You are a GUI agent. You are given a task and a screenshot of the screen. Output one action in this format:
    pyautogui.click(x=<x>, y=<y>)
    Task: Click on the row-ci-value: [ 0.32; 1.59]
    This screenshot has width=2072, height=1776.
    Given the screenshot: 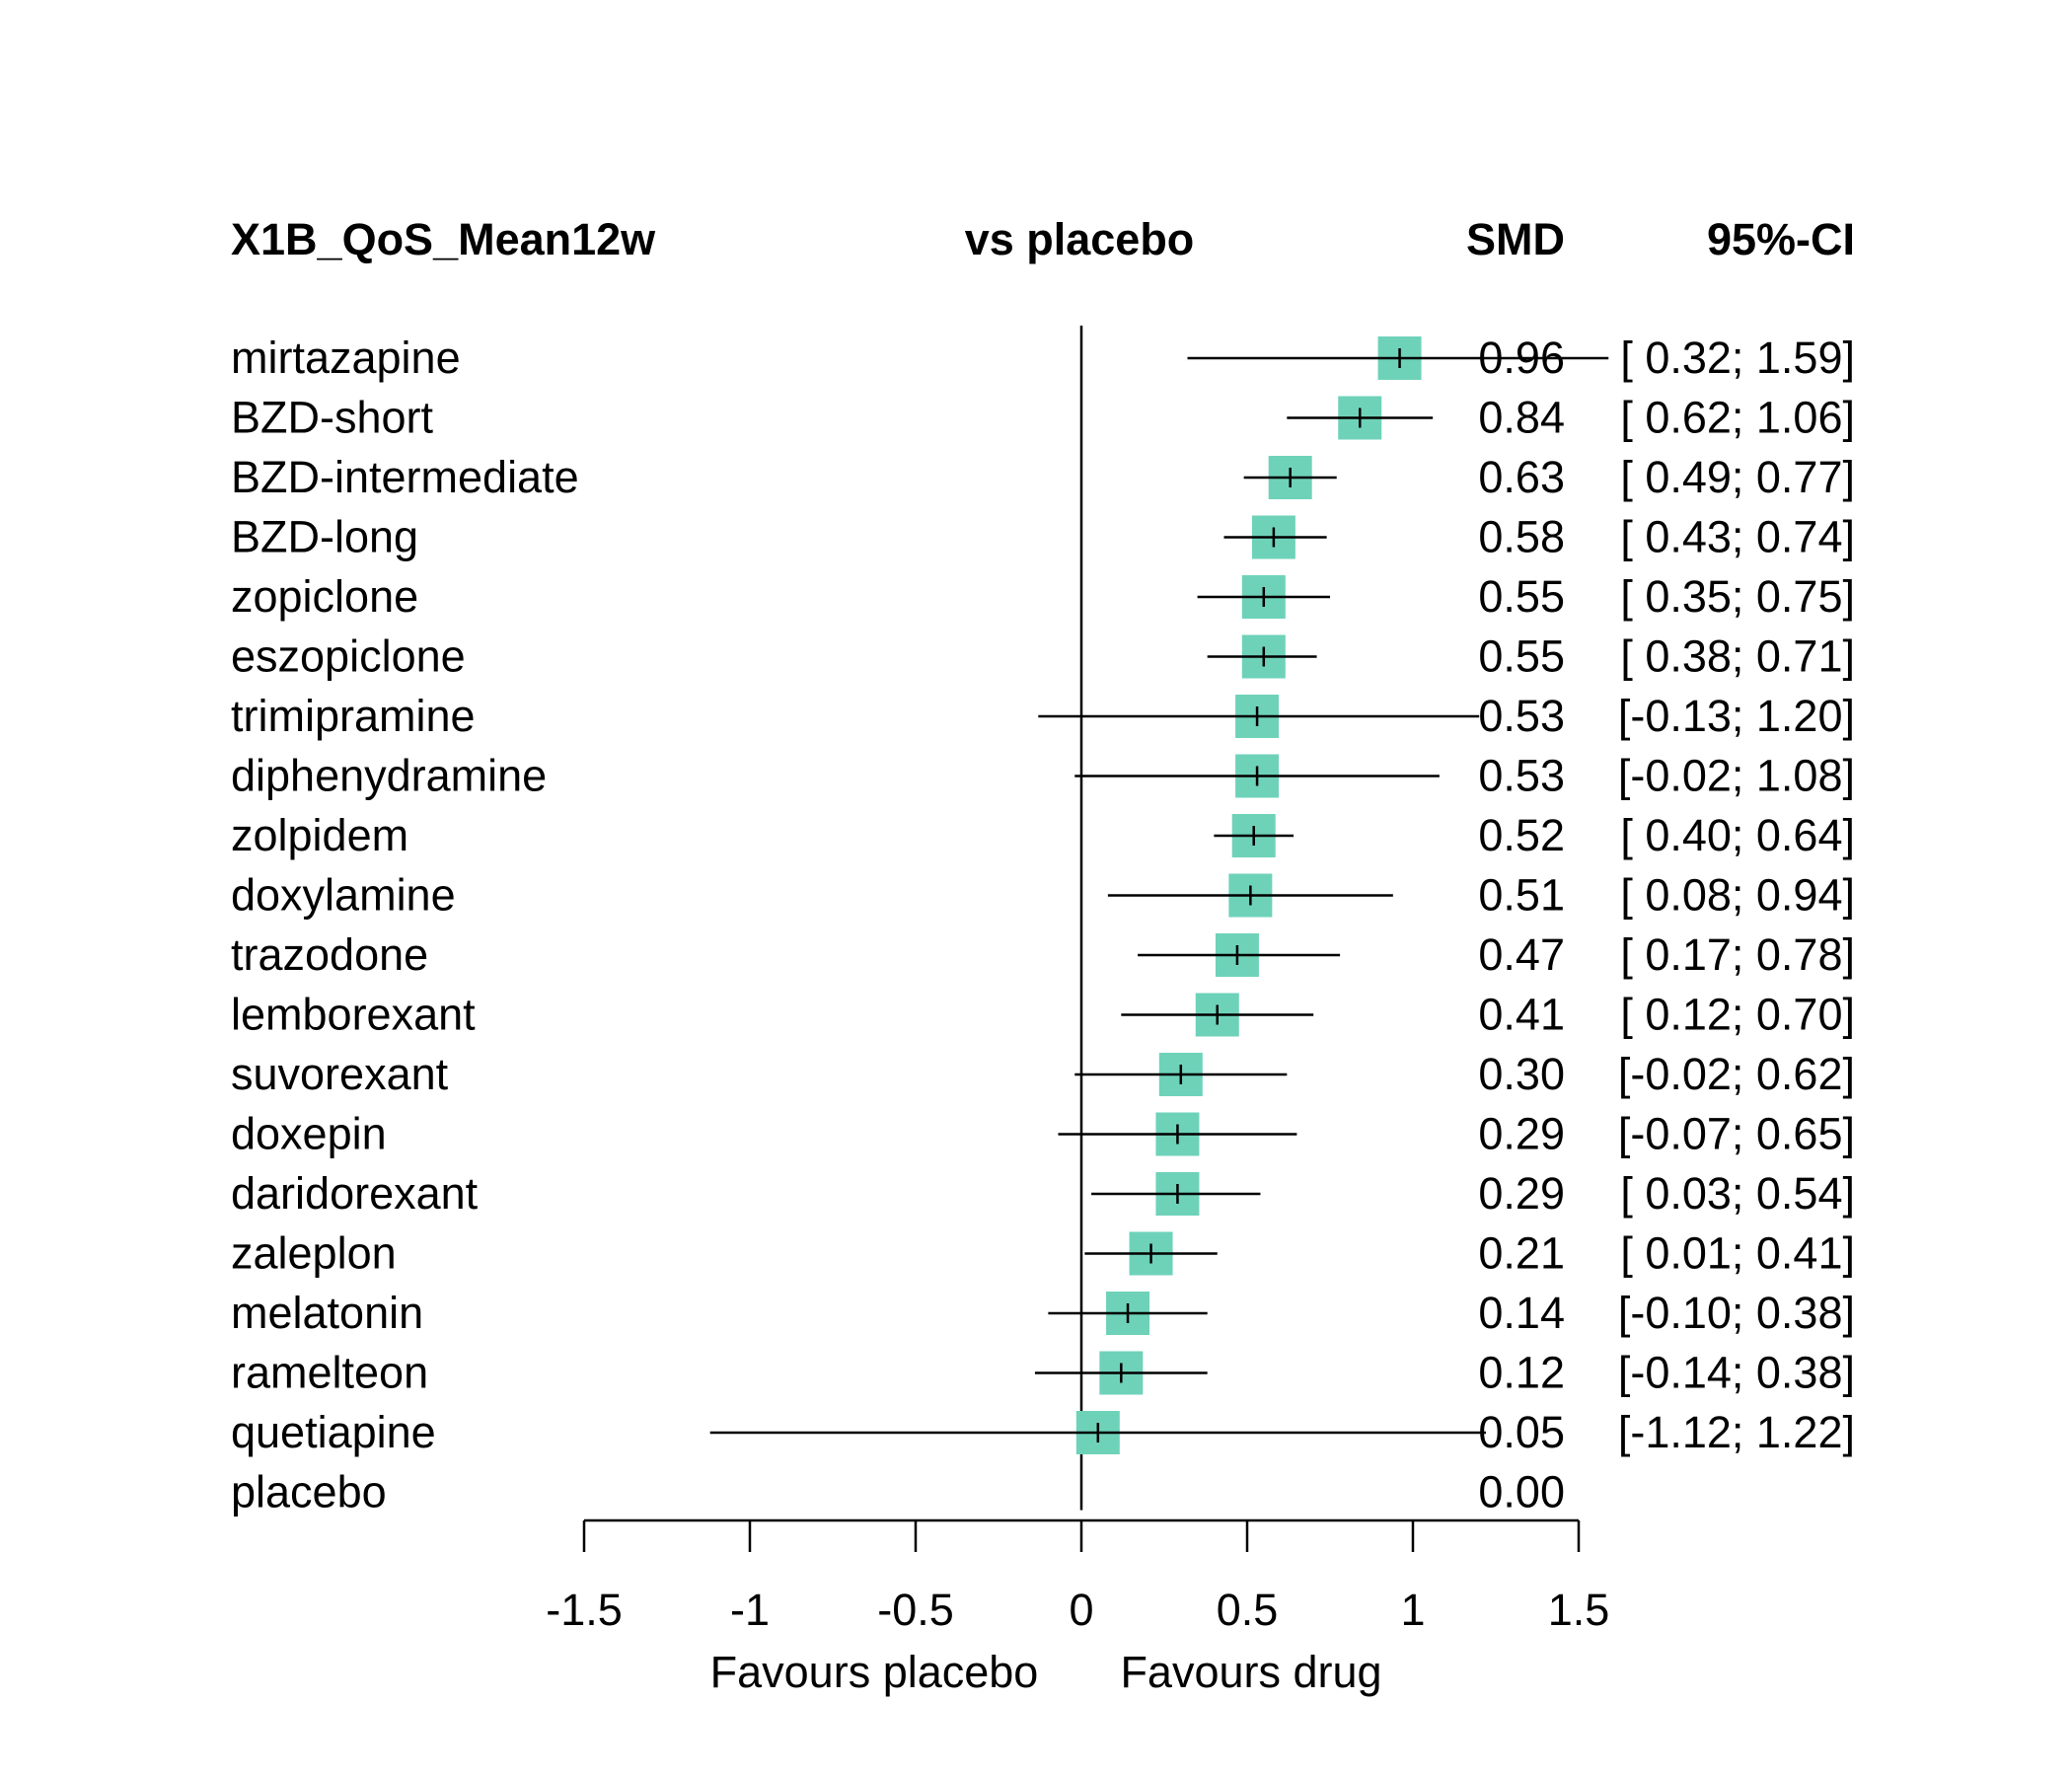 What is the action you would take?
    pyautogui.click(x=1737, y=358)
    